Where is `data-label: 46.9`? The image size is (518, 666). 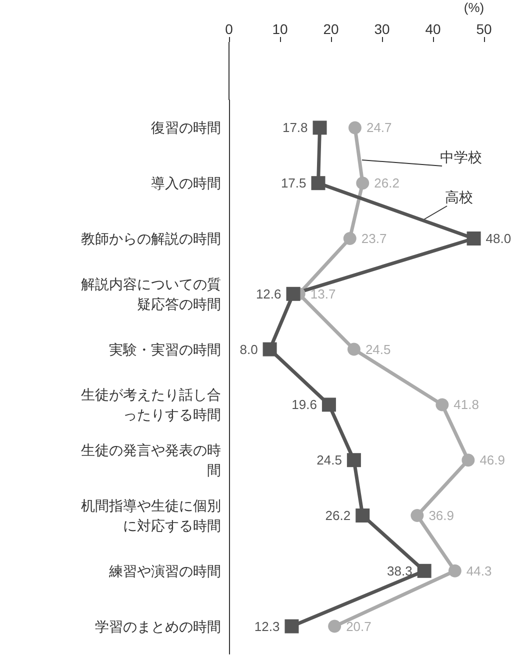 data-label: 46.9 is located at coordinates (493, 460).